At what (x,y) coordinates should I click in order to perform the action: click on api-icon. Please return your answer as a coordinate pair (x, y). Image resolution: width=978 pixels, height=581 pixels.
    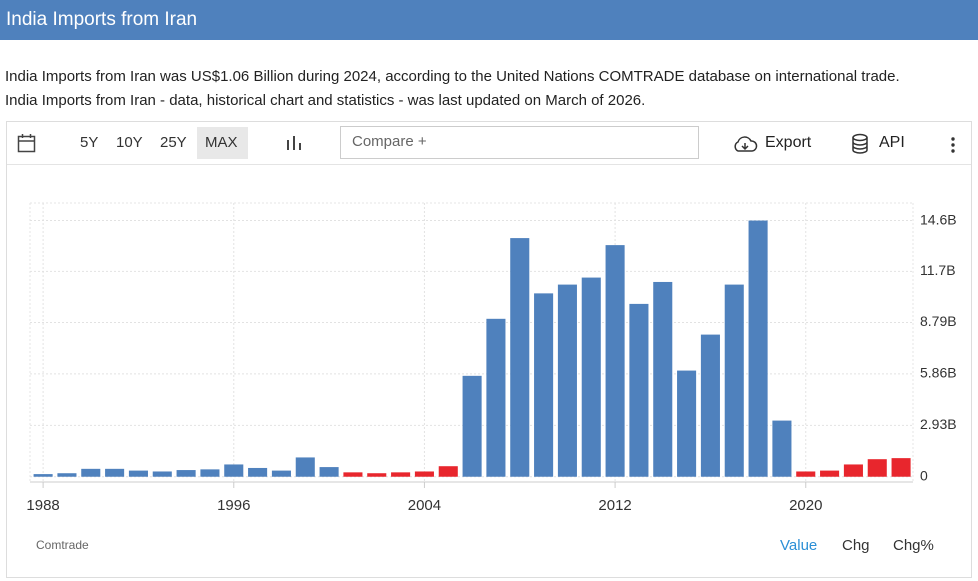
    Looking at the image, I should click on (860, 144).